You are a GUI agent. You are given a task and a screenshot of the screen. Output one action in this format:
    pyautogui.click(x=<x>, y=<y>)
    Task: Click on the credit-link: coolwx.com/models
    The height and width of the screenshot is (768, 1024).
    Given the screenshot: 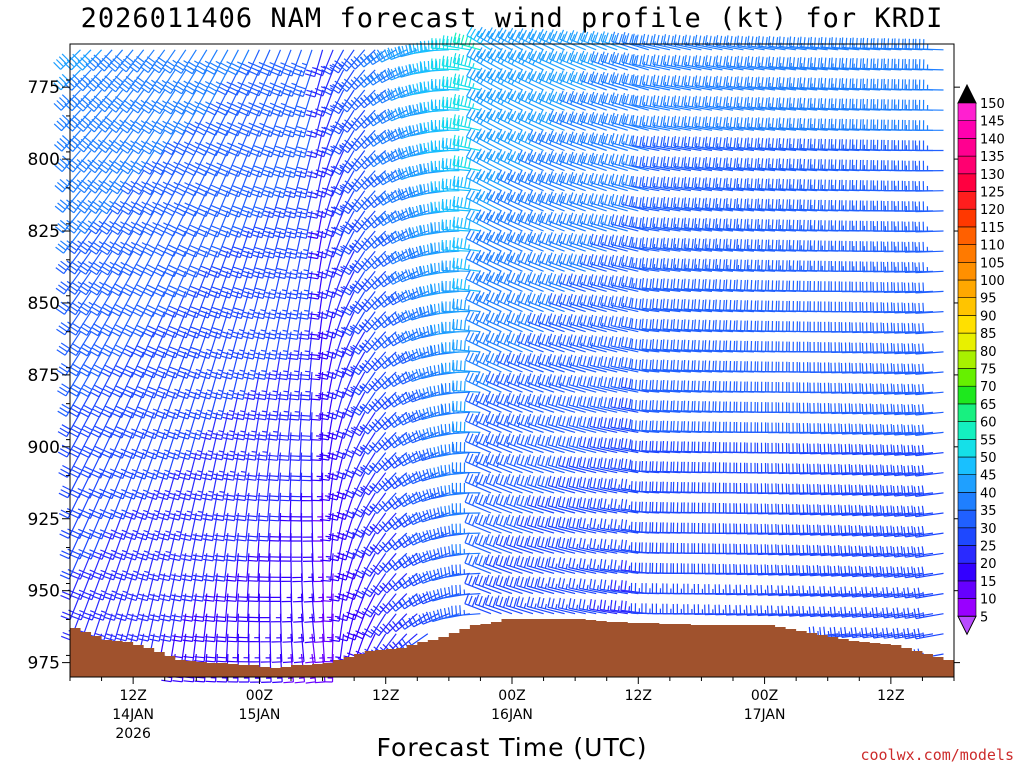 What is the action you would take?
    pyautogui.click(x=937, y=755)
    